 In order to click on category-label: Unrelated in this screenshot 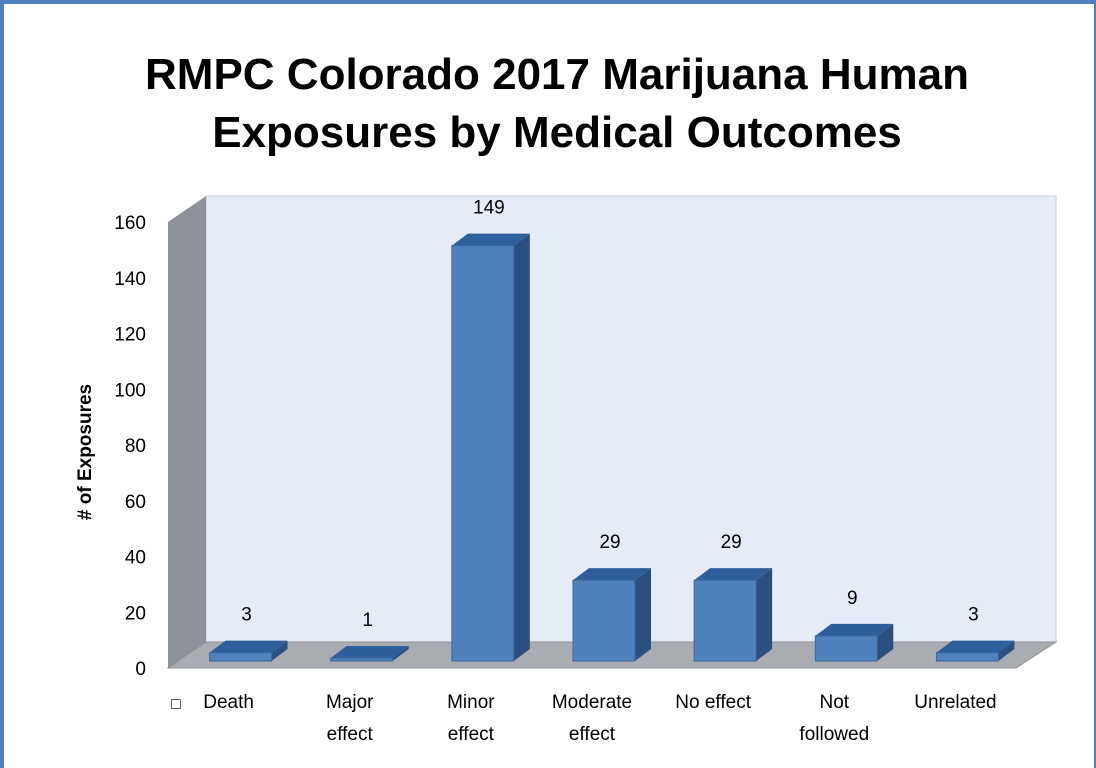, I will do `click(955, 702)`.